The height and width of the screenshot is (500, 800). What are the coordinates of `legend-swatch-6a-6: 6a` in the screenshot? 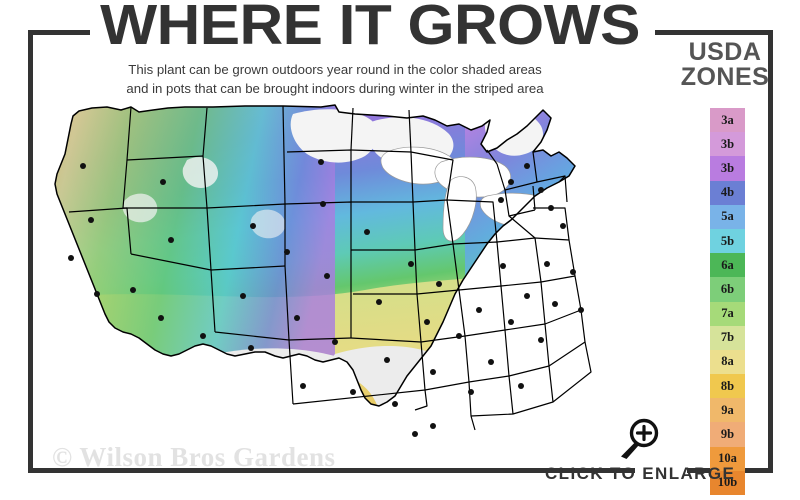 It's located at (727, 265).